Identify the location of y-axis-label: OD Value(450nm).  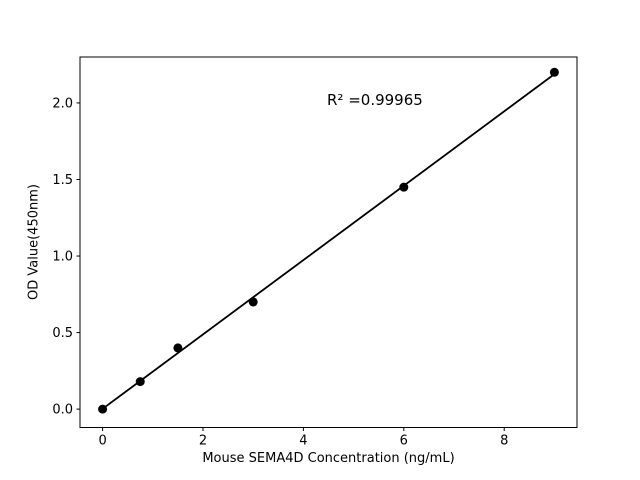
(34, 242).